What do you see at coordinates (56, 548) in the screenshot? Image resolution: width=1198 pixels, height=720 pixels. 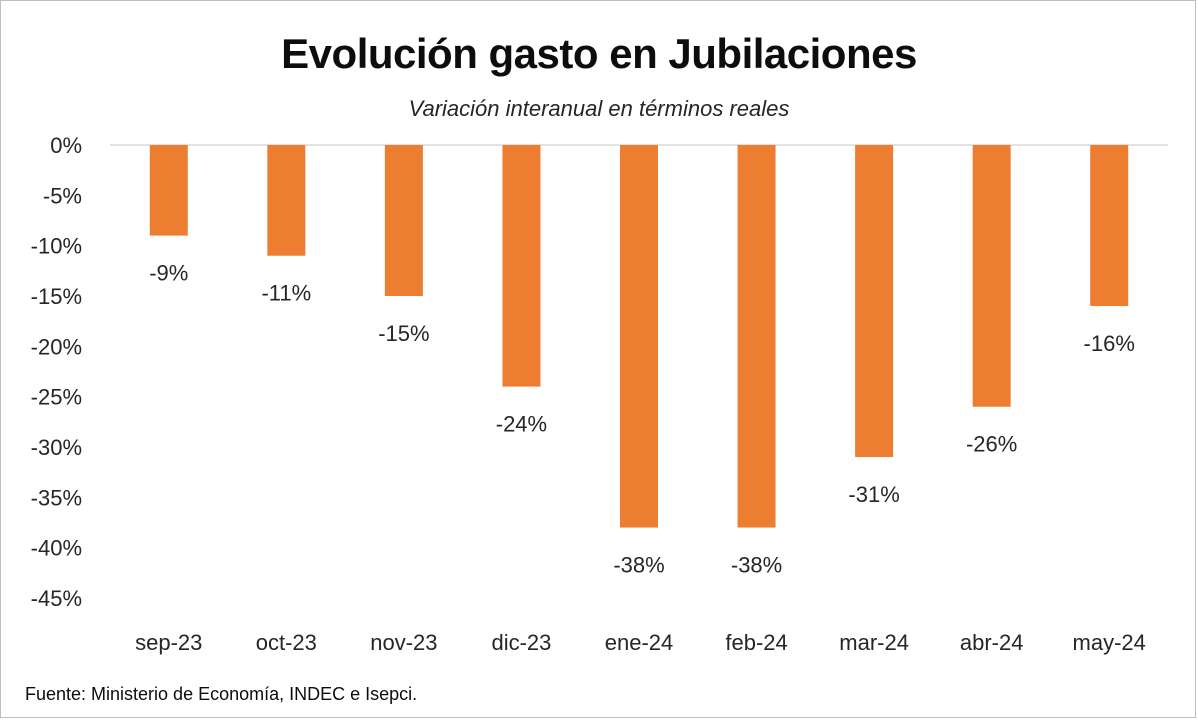 I see `y-tick-label: -40%` at bounding box center [56, 548].